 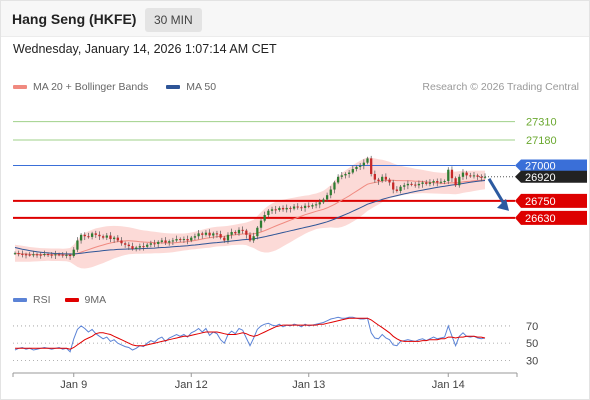 I want to click on rsi-tick-label: 50, so click(x=532, y=344).